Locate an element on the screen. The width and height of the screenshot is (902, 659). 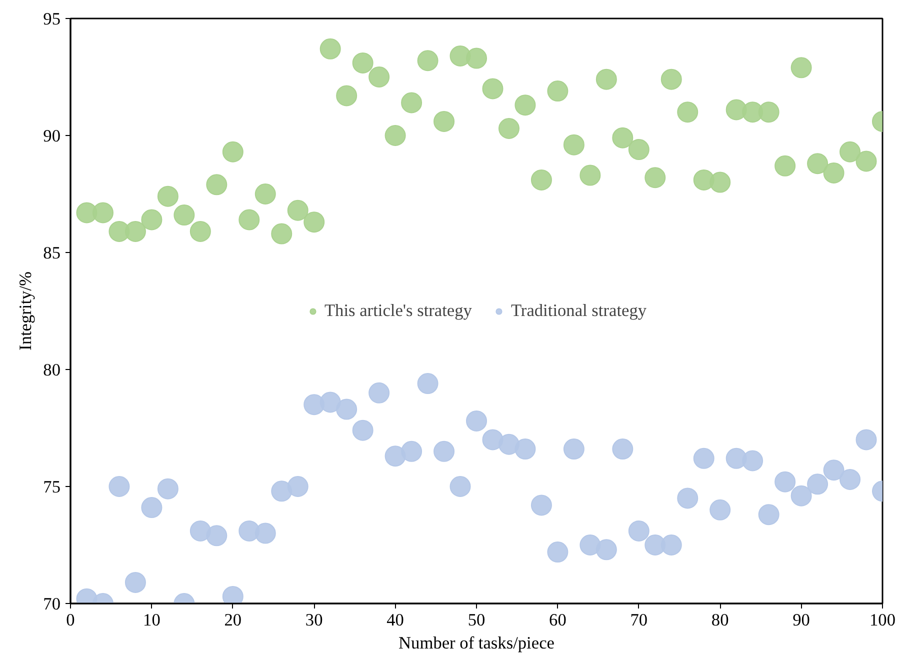
legend-label: Traditional strategy is located at coordinates (578, 310).